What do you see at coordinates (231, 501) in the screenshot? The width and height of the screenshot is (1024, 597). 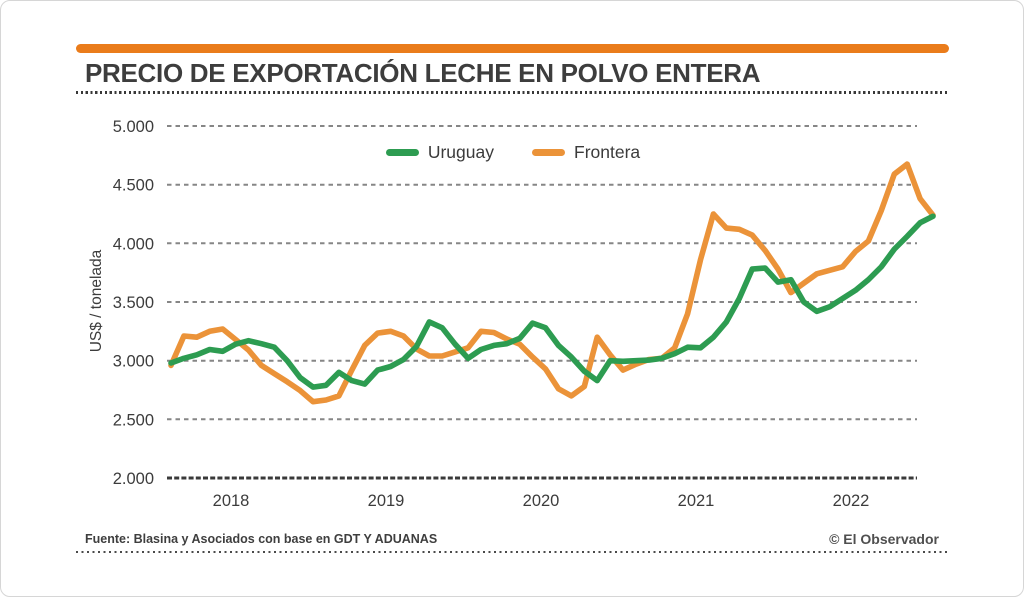 I see `x-tick-label: 2018` at bounding box center [231, 501].